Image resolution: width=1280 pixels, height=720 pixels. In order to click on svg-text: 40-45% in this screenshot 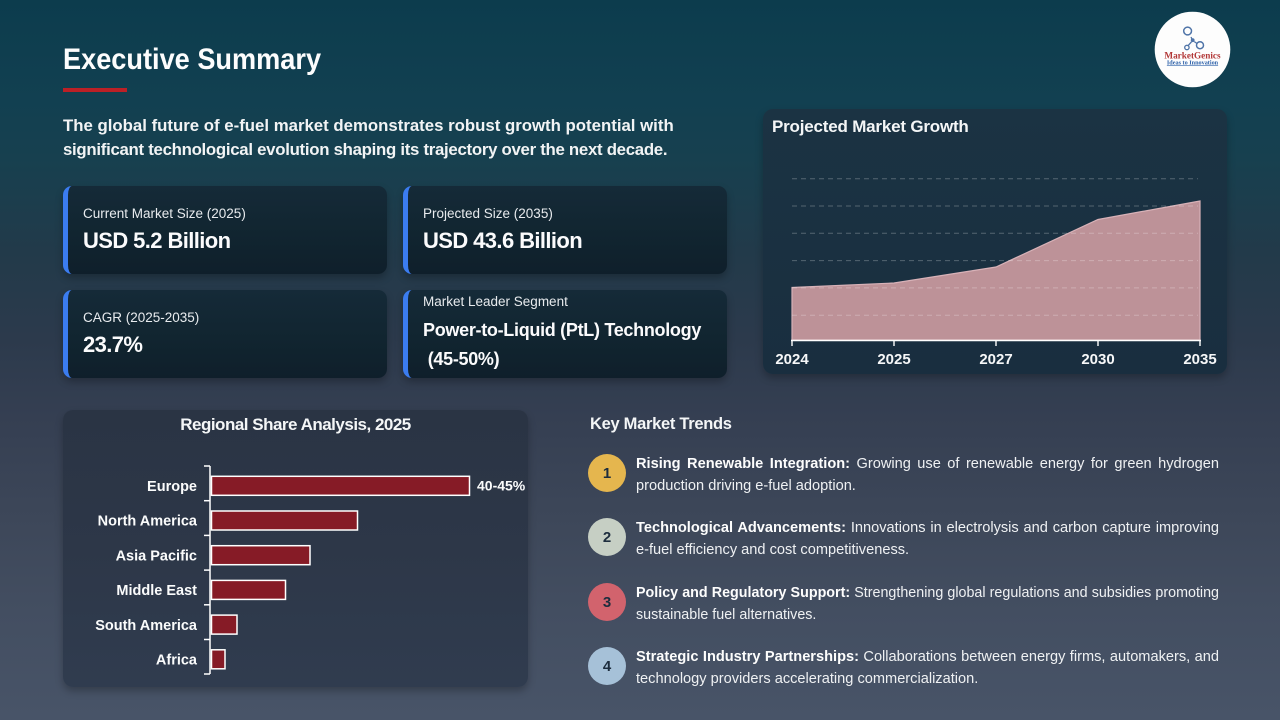, I will do `click(501, 486)`.